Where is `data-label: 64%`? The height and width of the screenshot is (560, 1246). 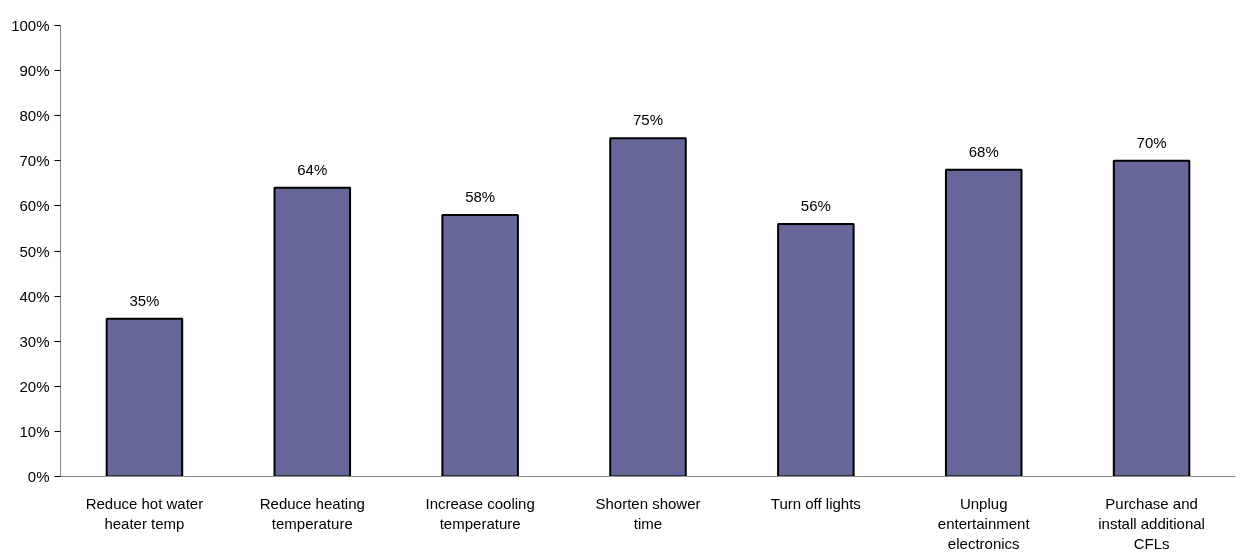 data-label: 64% is located at coordinates (312, 169).